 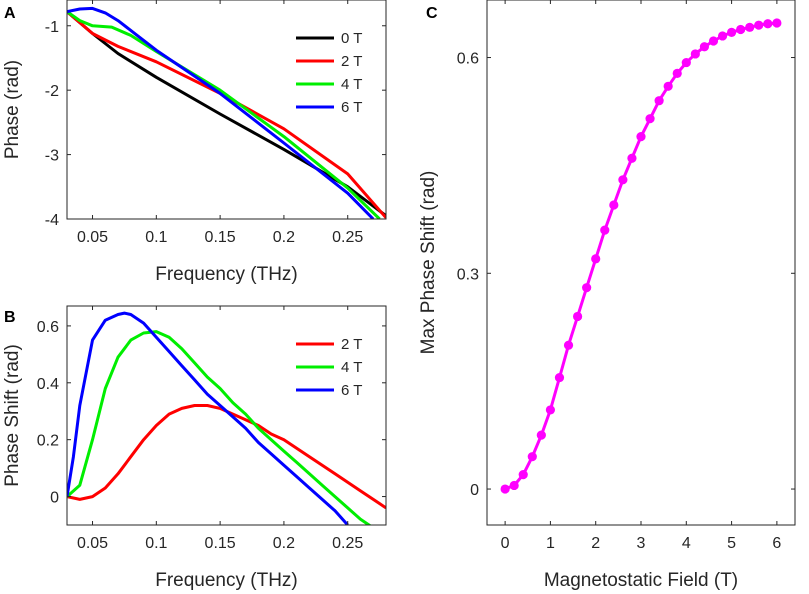 I want to click on y-tick-label: 0.2, so click(x=48, y=441).